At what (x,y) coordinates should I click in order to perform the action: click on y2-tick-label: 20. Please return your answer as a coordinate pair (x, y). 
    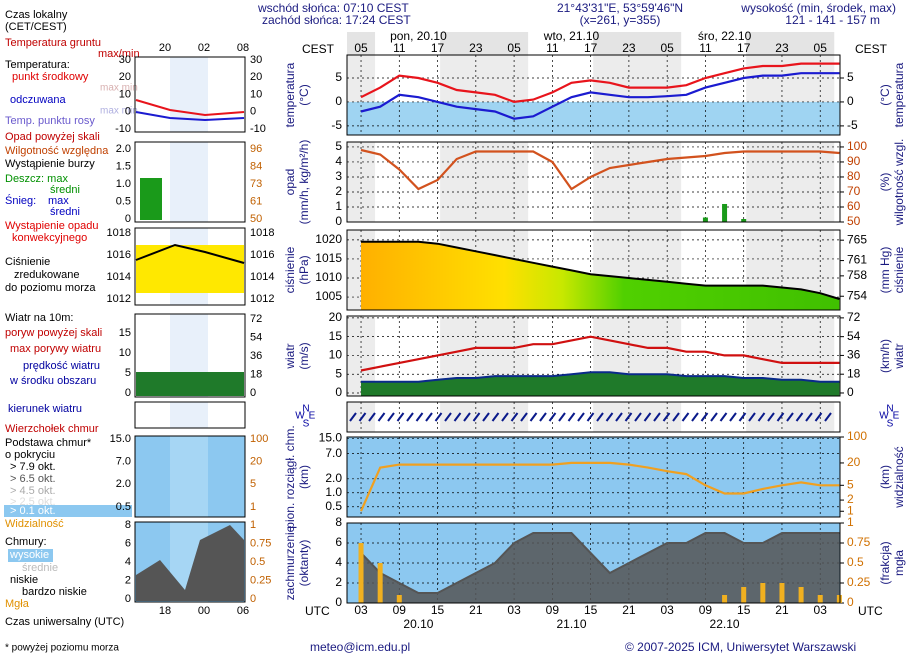
    Looking at the image, I should click on (854, 462).